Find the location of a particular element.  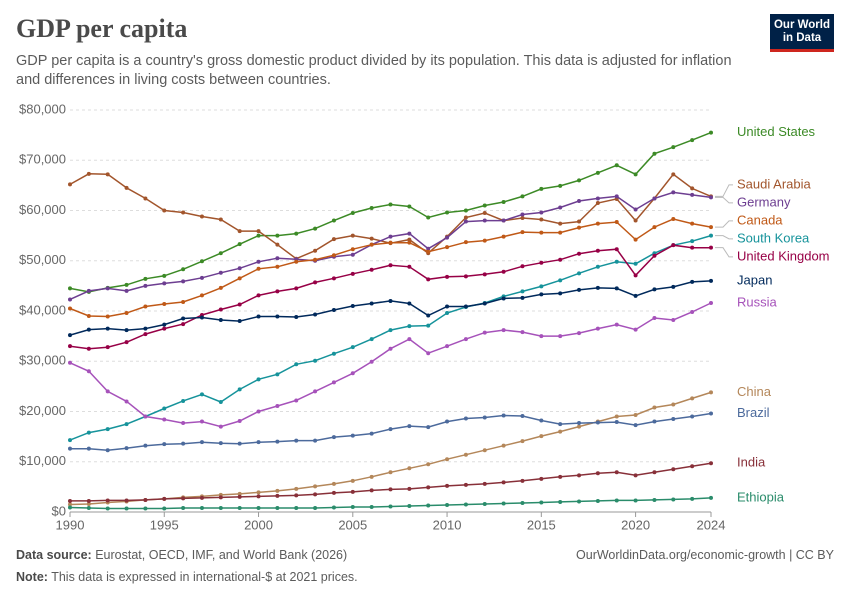

series is located at coordinates (390, 432).